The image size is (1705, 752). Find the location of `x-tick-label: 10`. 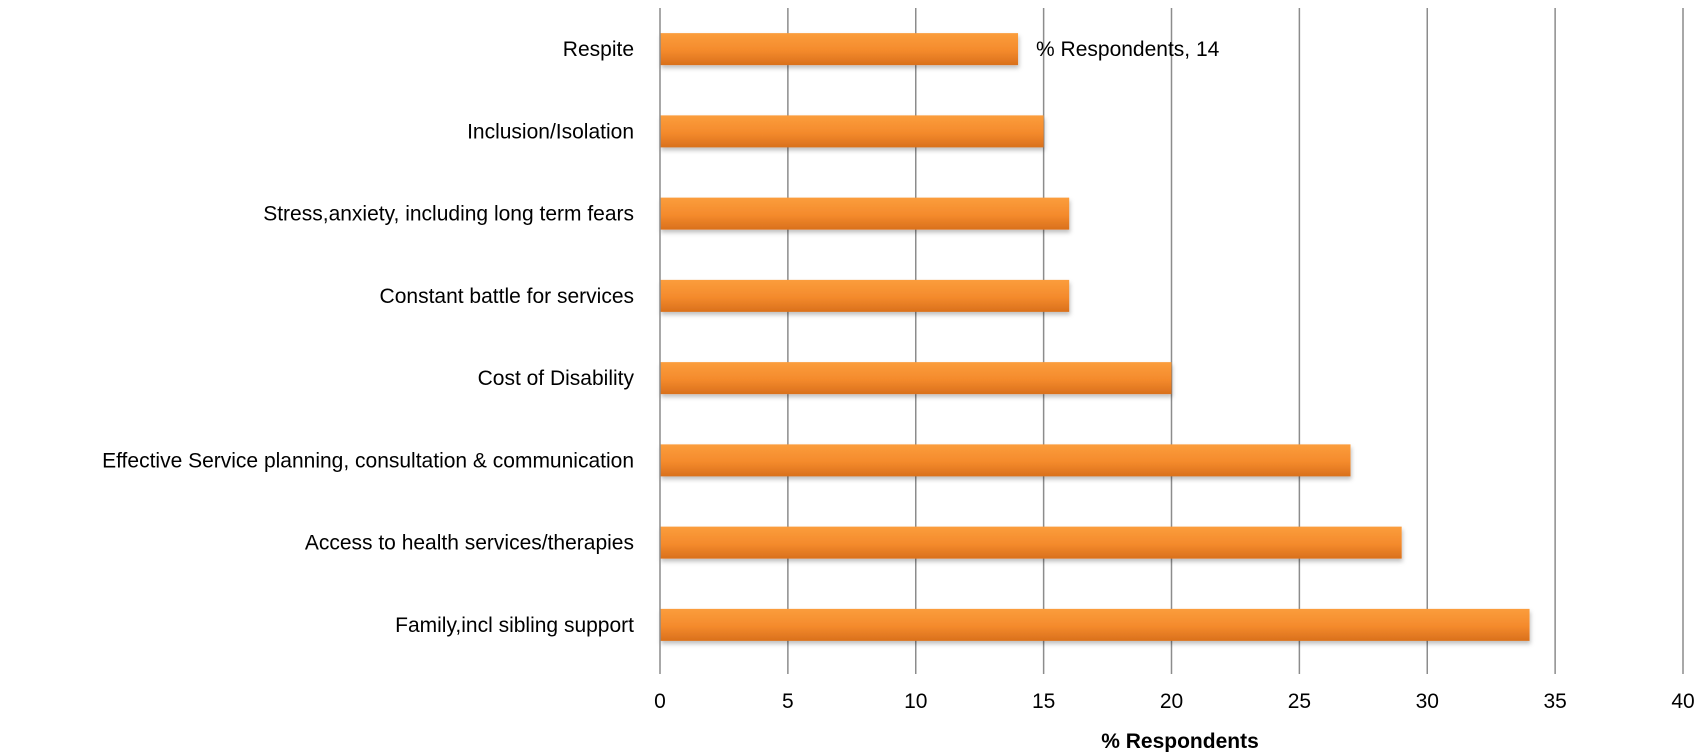

x-tick-label: 10 is located at coordinates (915, 701).